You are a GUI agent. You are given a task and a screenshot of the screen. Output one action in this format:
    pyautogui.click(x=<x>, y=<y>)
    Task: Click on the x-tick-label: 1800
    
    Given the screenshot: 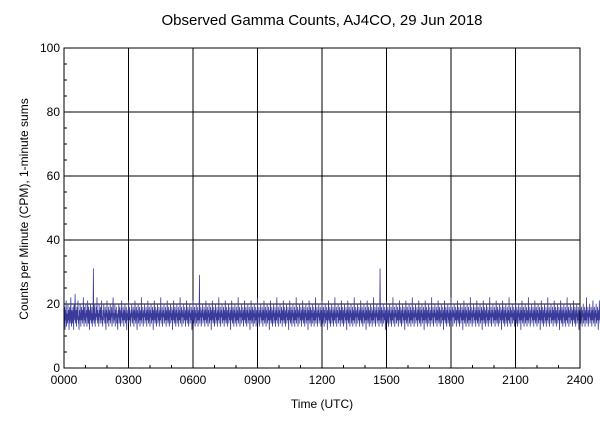 What is the action you would take?
    pyautogui.click(x=451, y=380)
    